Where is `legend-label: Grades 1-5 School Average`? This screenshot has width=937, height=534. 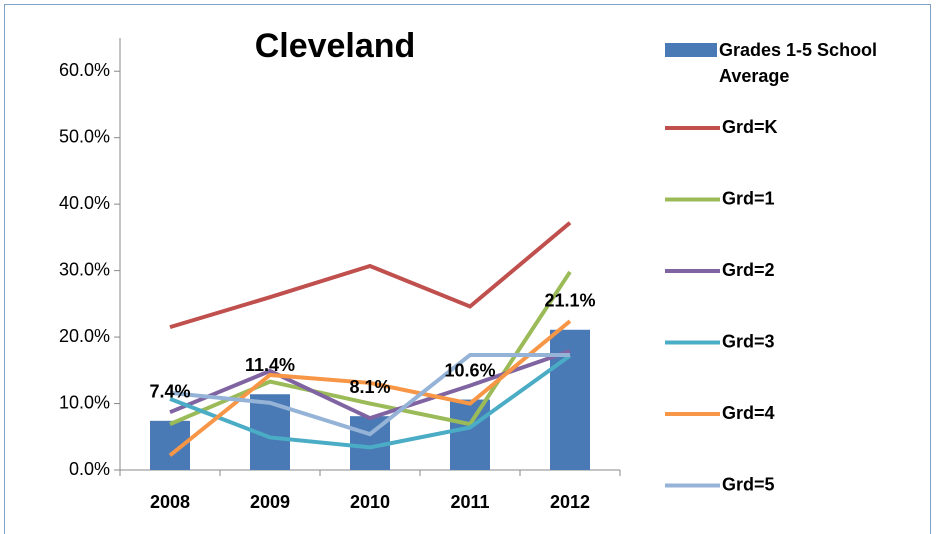 legend-label: Grades 1-5 School Average is located at coordinates (798, 63).